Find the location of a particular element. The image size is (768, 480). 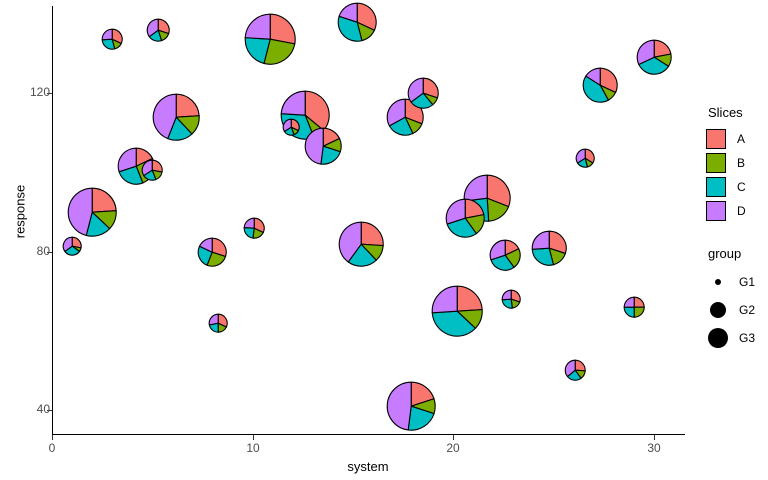

legend-group-item-g2: G2 is located at coordinates (730, 310).